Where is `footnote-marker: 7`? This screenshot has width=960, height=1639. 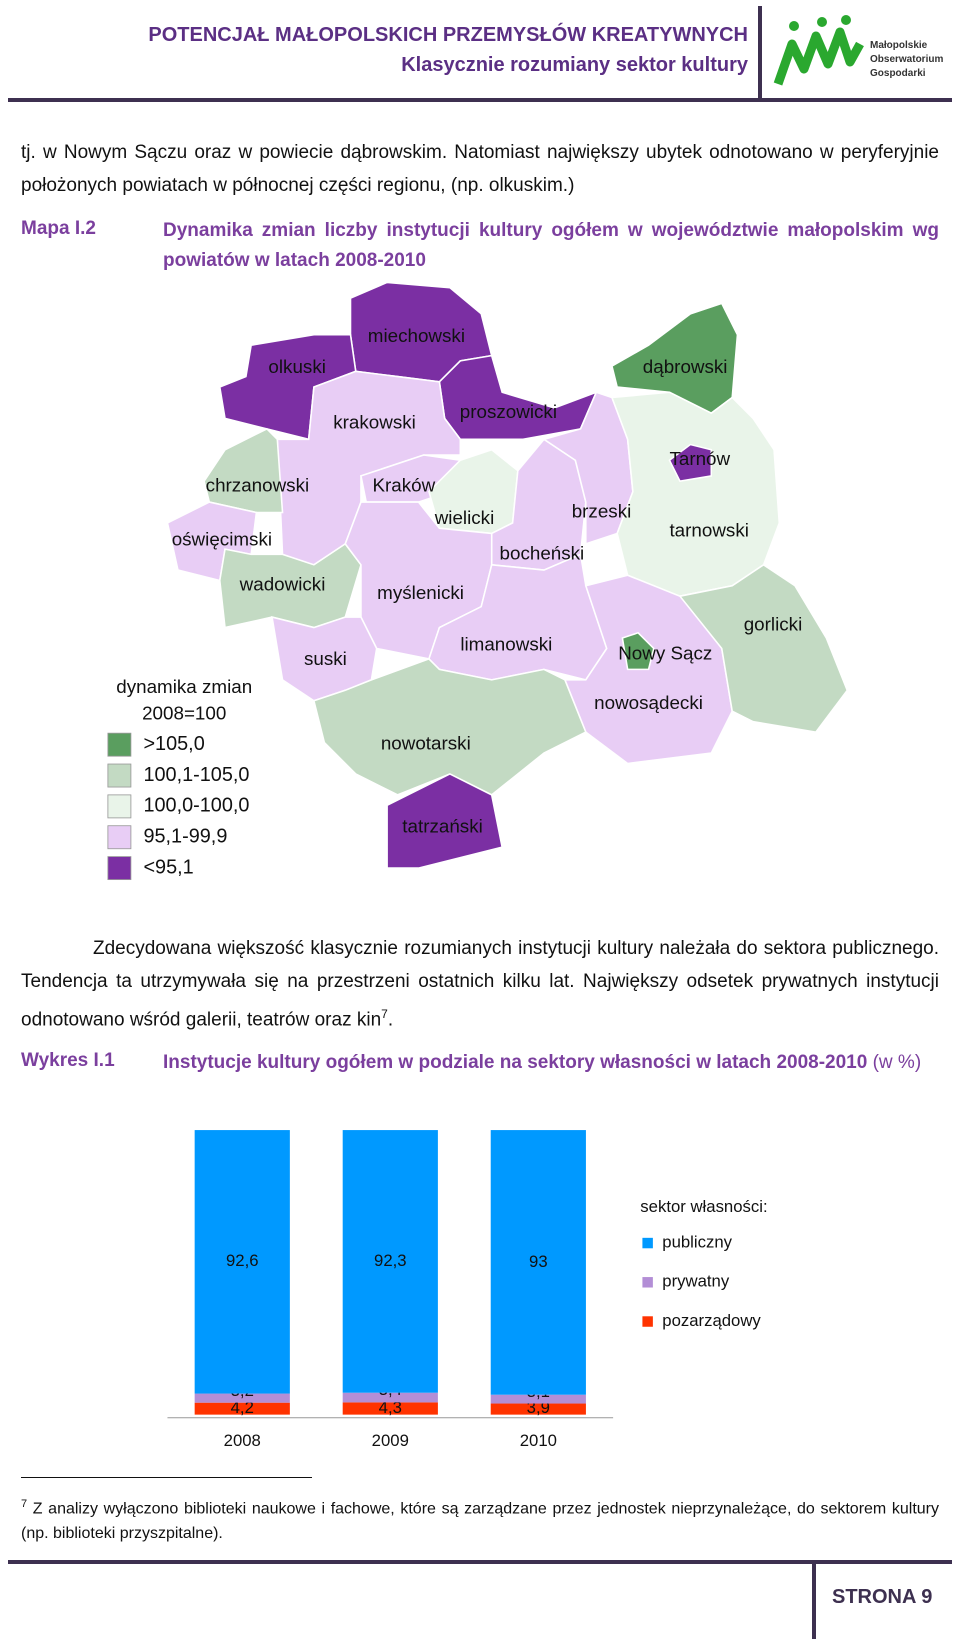 footnote-marker: 7 is located at coordinates (24, 1504).